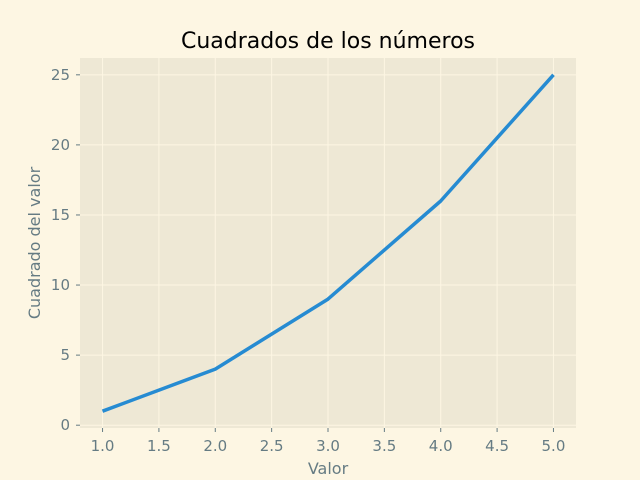  Describe the element at coordinates (328, 468) in the screenshot. I see `x-axis-label: Valor` at that location.